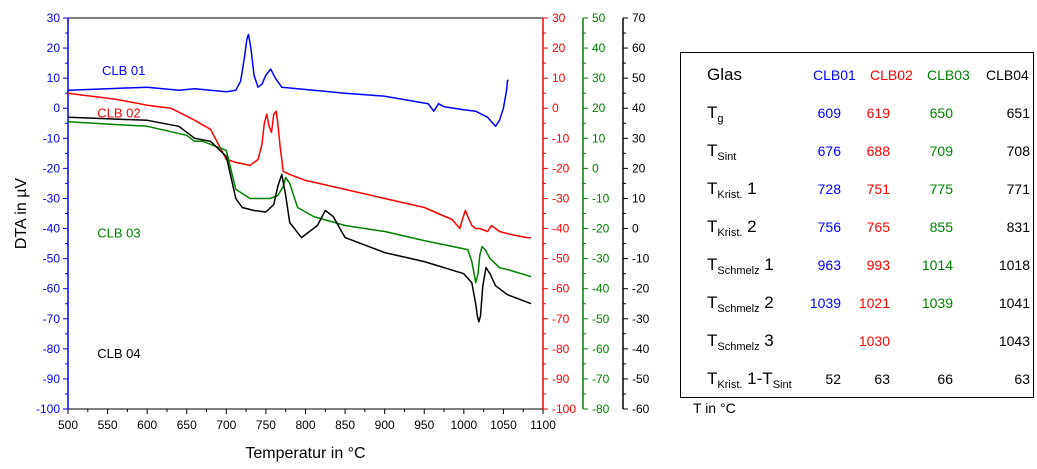 This screenshot has height=469, width=1037. What do you see at coordinates (937, 265) in the screenshot?
I see `table-cell: 1014` at bounding box center [937, 265].